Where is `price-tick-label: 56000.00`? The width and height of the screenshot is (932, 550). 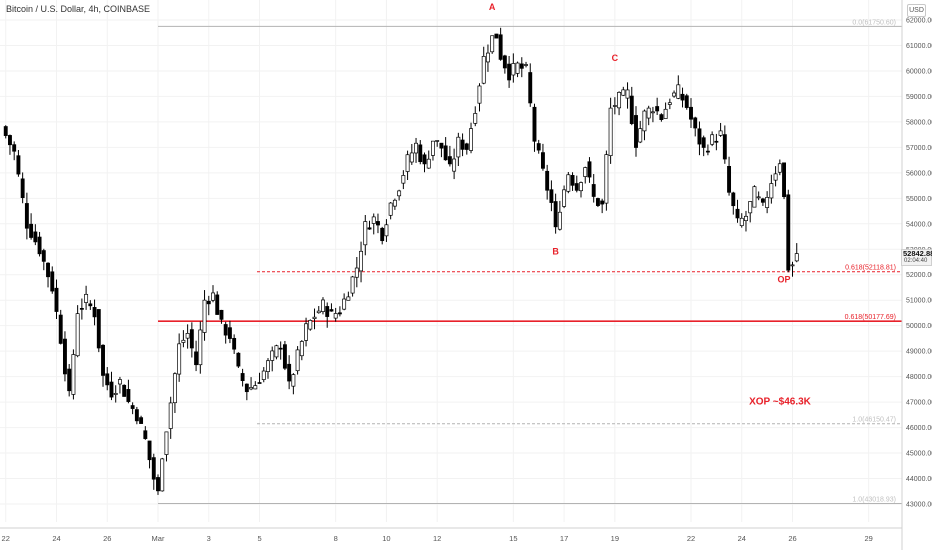
price-tick-label: 56000.00 is located at coordinates (919, 173).